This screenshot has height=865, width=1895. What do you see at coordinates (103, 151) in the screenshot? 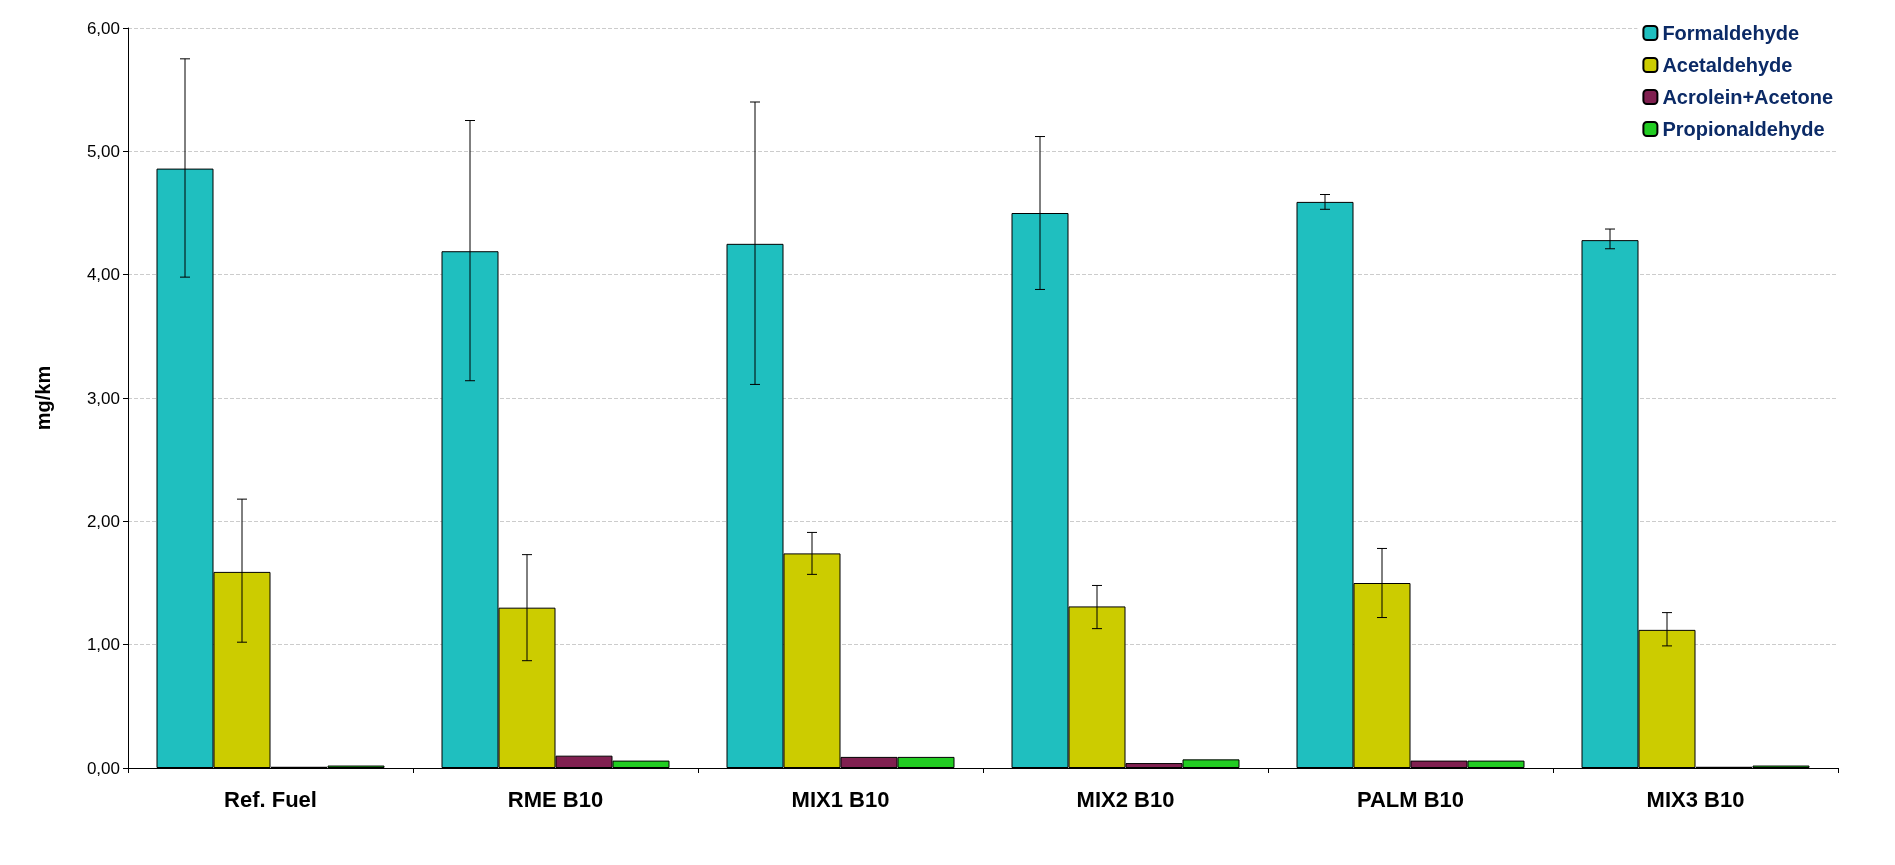
I see `y-tick-label: 5,00` at bounding box center [103, 151].